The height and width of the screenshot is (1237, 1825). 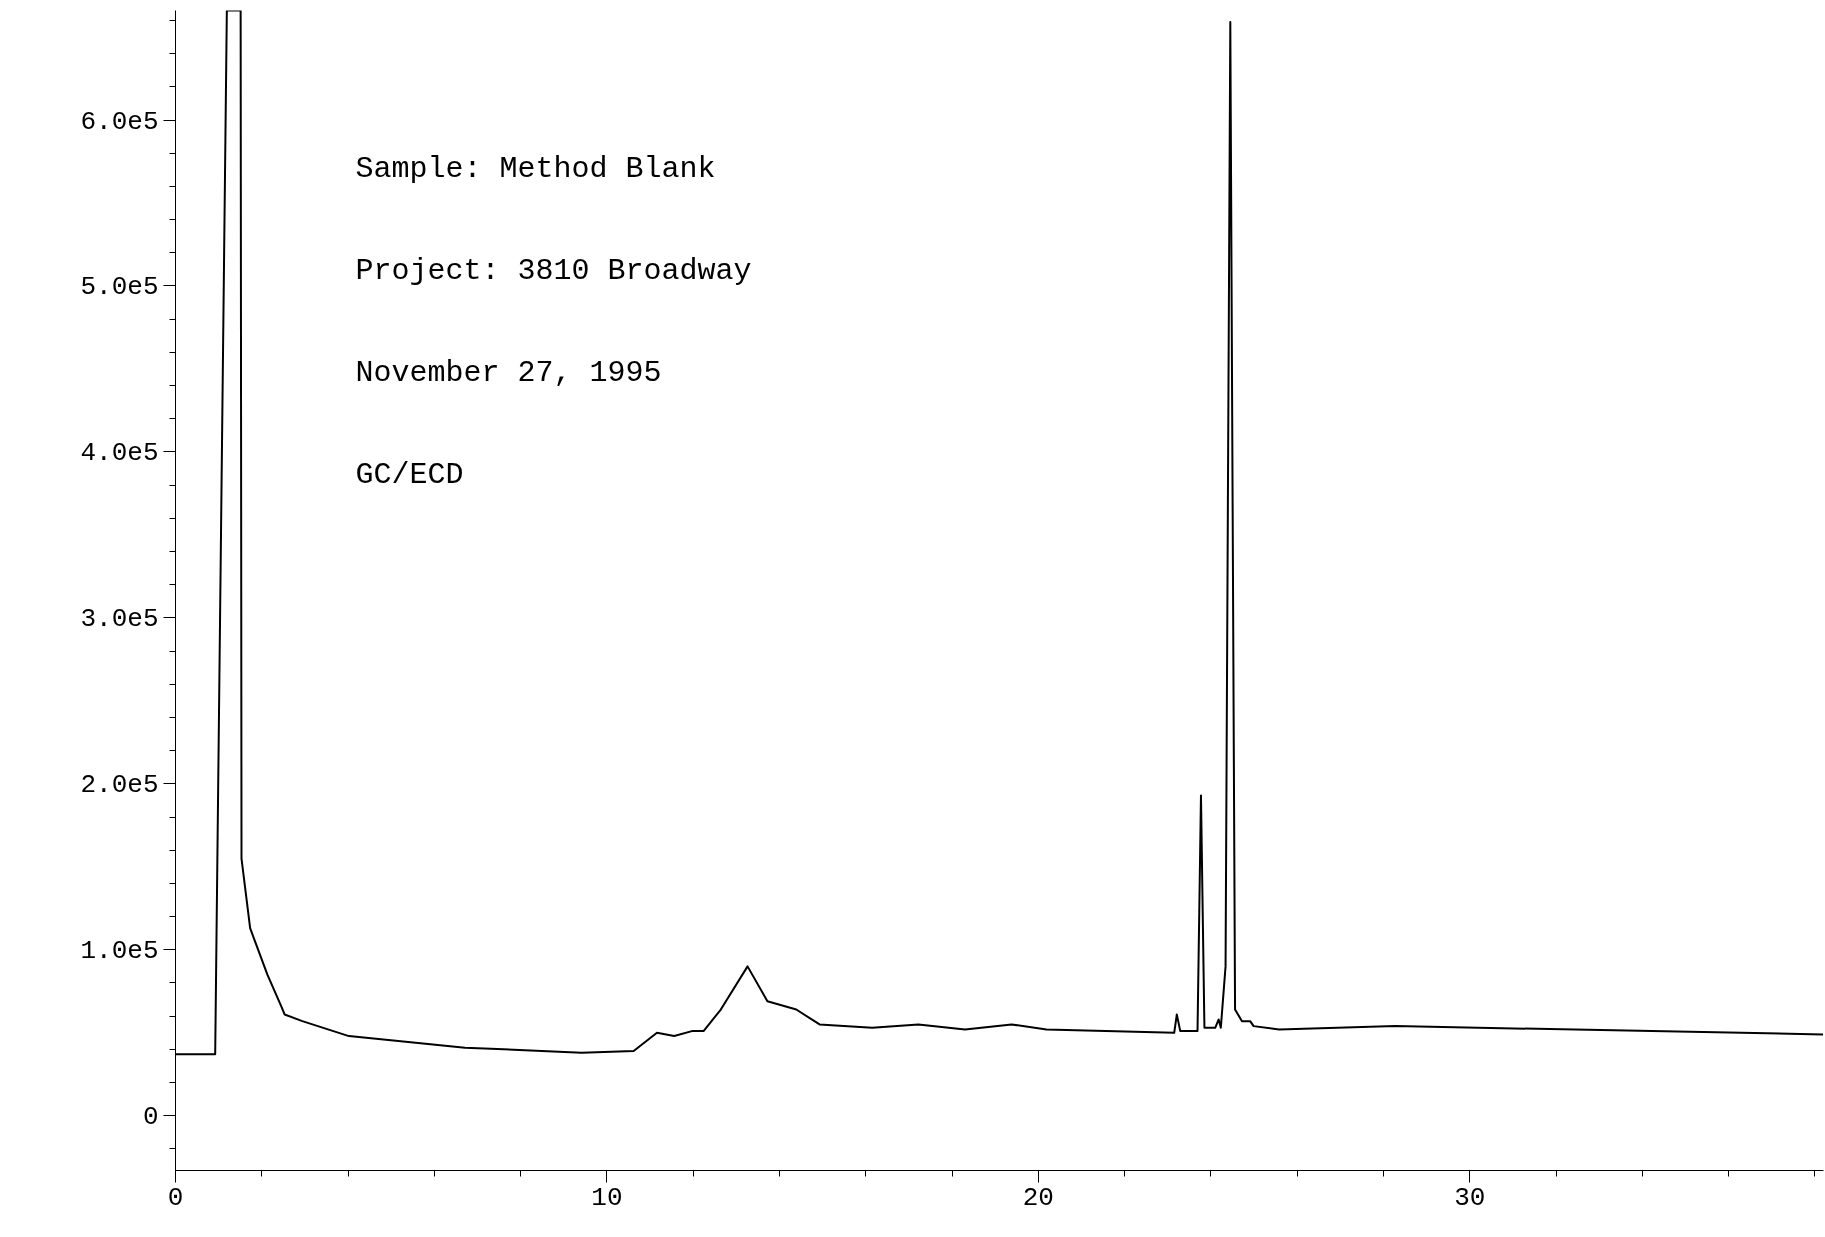 What do you see at coordinates (1038, 1197) in the screenshot?
I see `x-tick-label: 20` at bounding box center [1038, 1197].